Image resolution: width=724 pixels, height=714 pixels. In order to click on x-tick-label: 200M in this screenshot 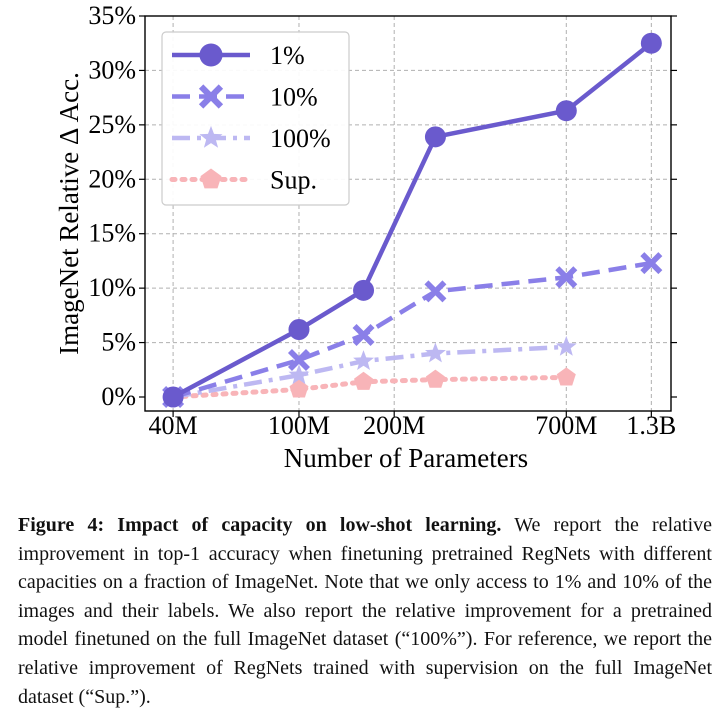, I will do `click(394, 425)`.